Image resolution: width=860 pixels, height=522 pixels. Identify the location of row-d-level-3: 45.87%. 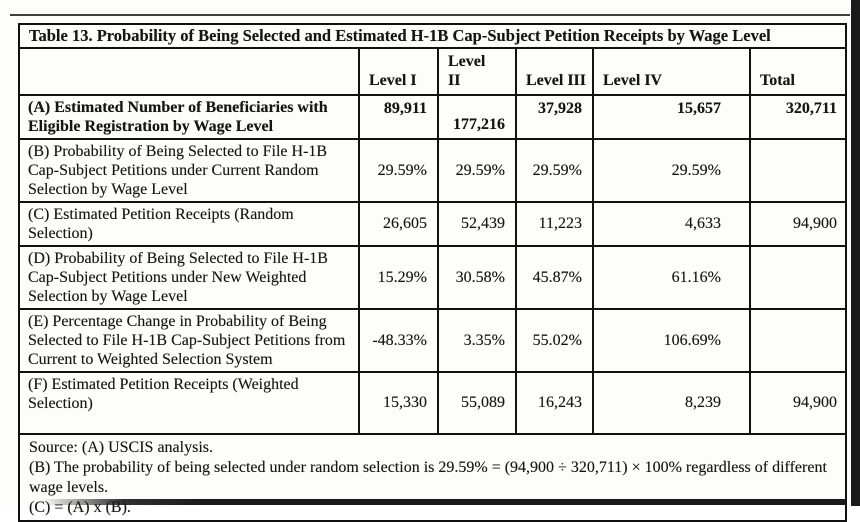
(554, 277).